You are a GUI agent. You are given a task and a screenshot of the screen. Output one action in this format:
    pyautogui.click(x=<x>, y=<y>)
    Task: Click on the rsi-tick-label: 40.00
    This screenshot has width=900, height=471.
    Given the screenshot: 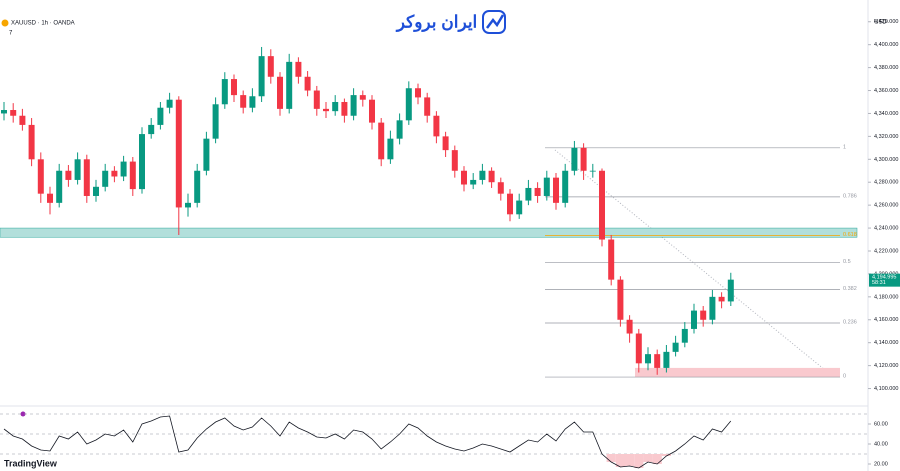 What is the action you would take?
    pyautogui.click(x=881, y=444)
    